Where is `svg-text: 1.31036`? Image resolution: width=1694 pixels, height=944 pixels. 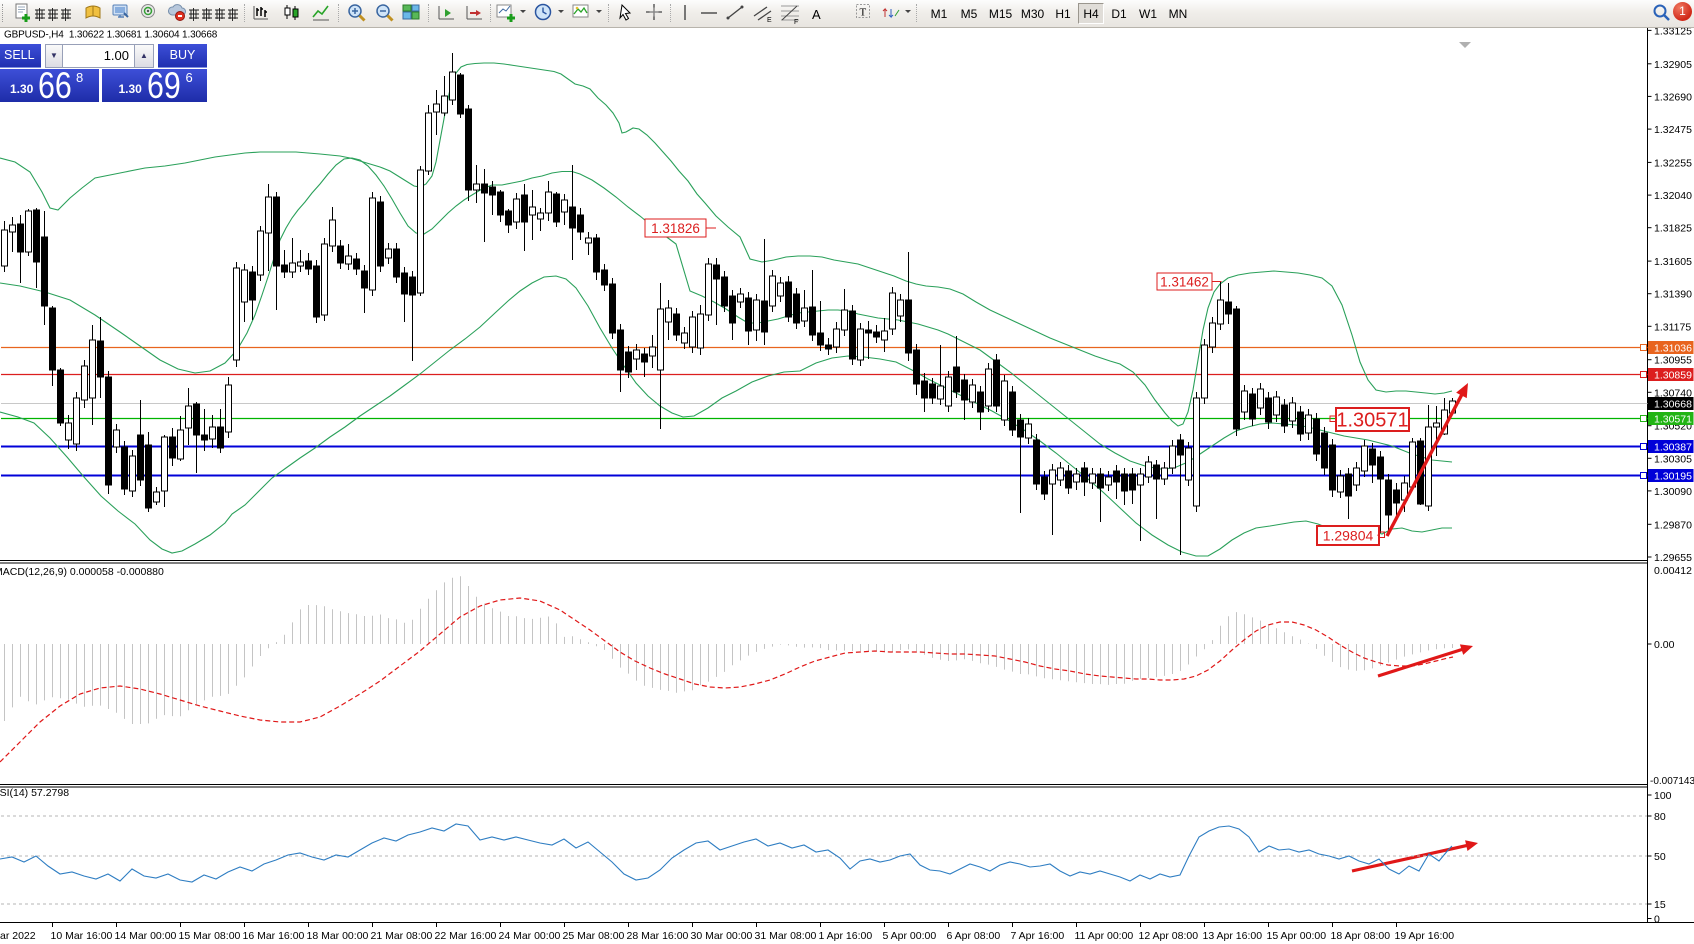
svg-text: 1.31036 is located at coordinates (1673, 349).